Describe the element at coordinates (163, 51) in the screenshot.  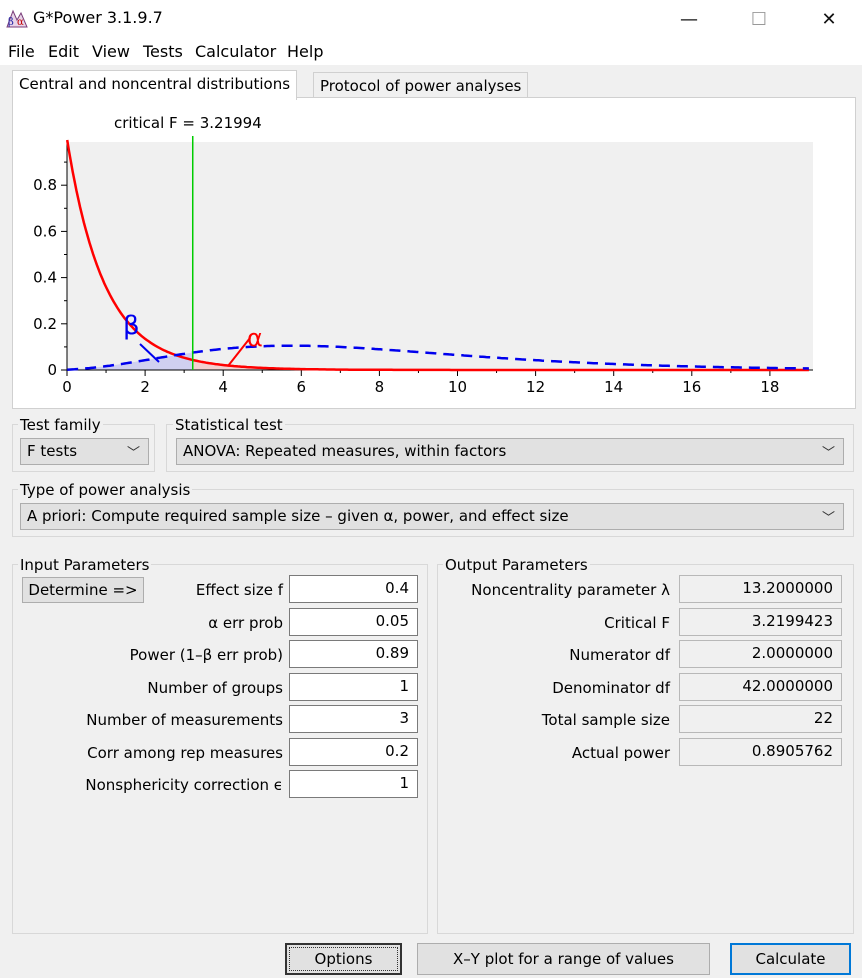
I see `menu-tests: Tests` at that location.